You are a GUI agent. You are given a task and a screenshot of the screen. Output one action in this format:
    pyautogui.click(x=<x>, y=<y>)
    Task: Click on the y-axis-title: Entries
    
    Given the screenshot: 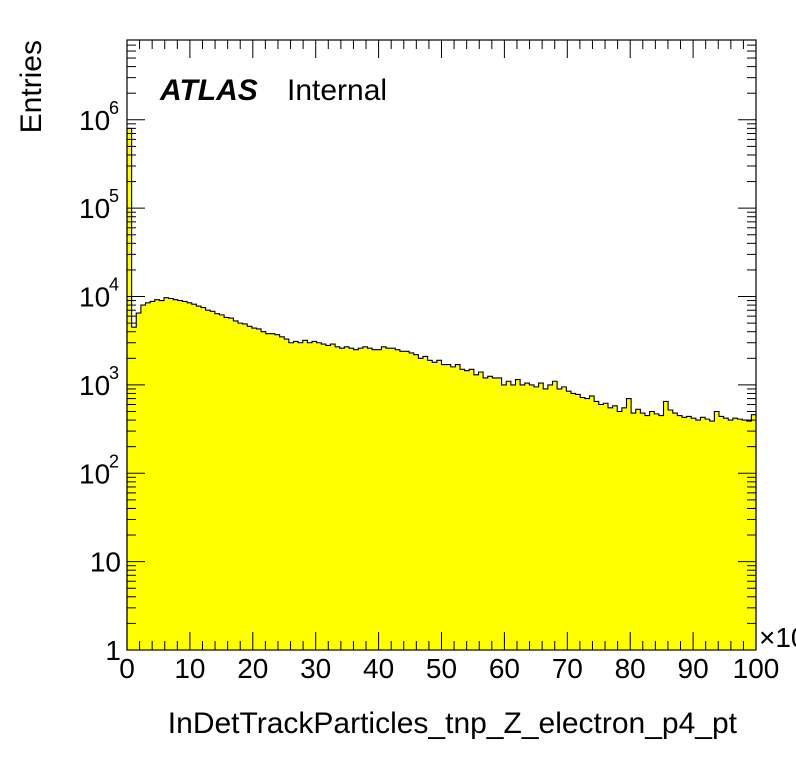 What is the action you would take?
    pyautogui.click(x=31, y=86)
    